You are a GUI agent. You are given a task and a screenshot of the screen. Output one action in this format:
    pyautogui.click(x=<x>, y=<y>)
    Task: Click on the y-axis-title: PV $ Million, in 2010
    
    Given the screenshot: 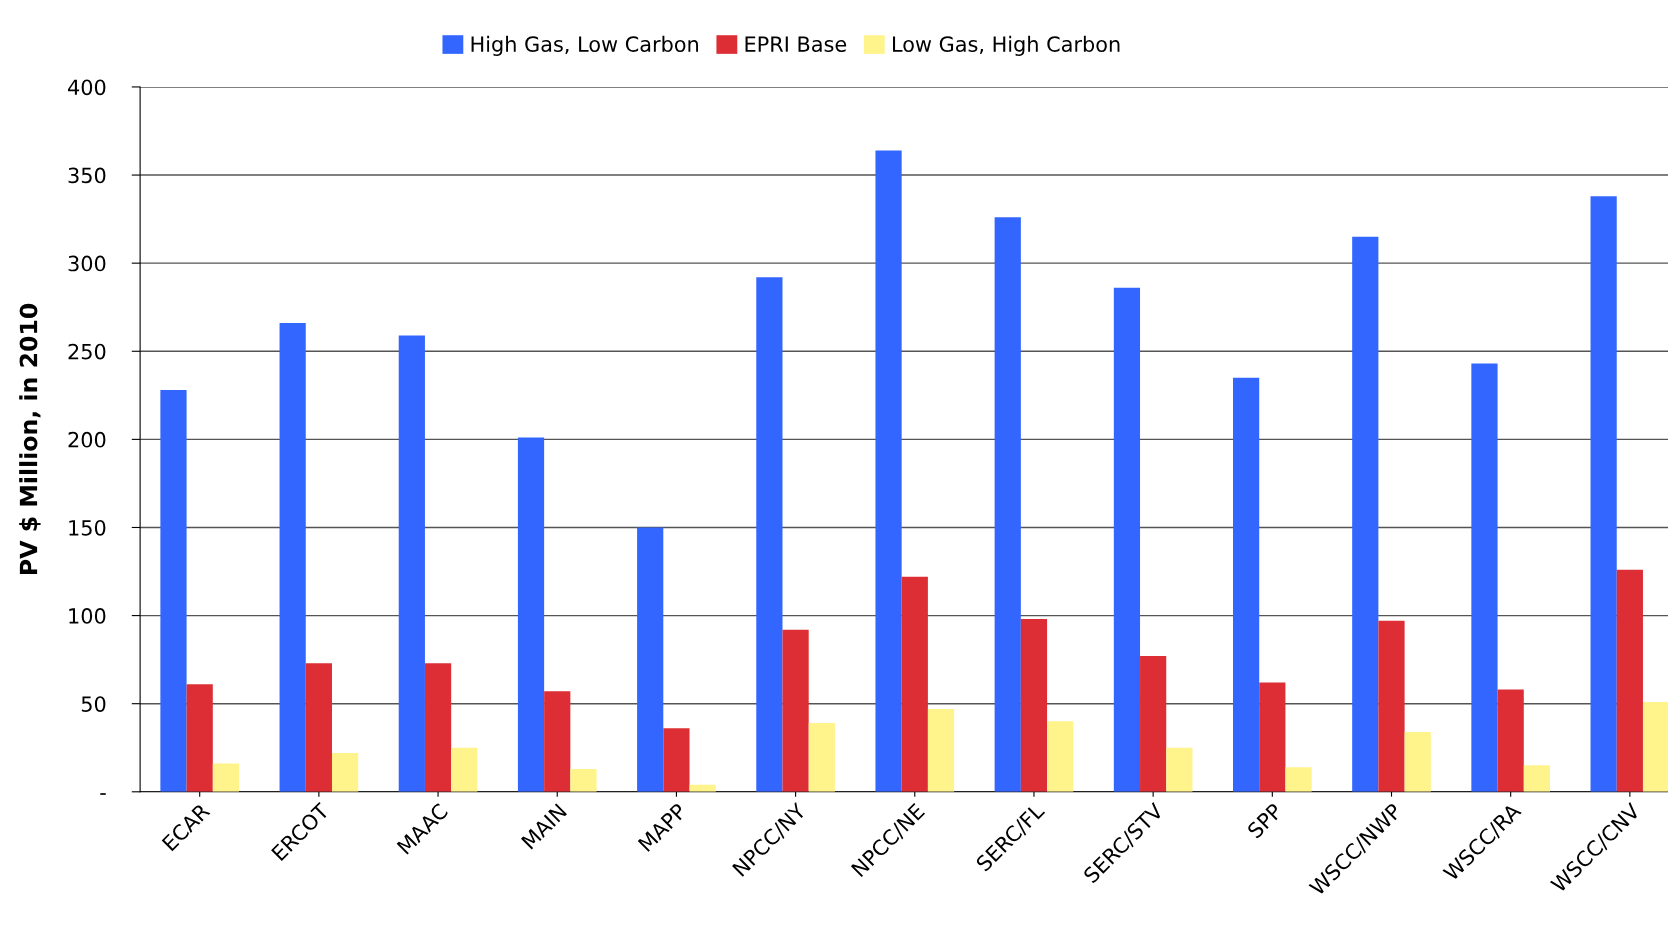 What is the action you would take?
    pyautogui.click(x=30, y=438)
    